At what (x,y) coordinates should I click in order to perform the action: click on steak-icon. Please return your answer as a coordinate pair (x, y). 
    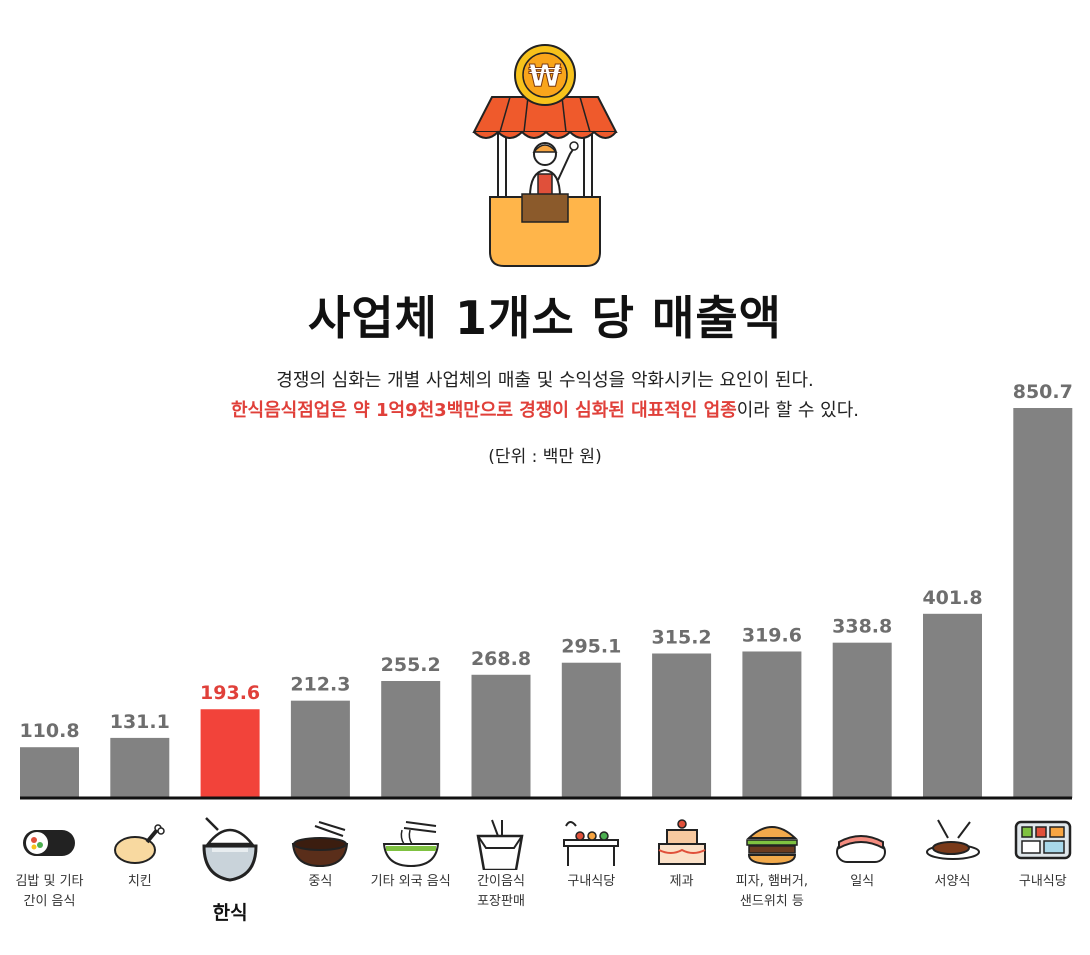
    Looking at the image, I should click on (952, 839).